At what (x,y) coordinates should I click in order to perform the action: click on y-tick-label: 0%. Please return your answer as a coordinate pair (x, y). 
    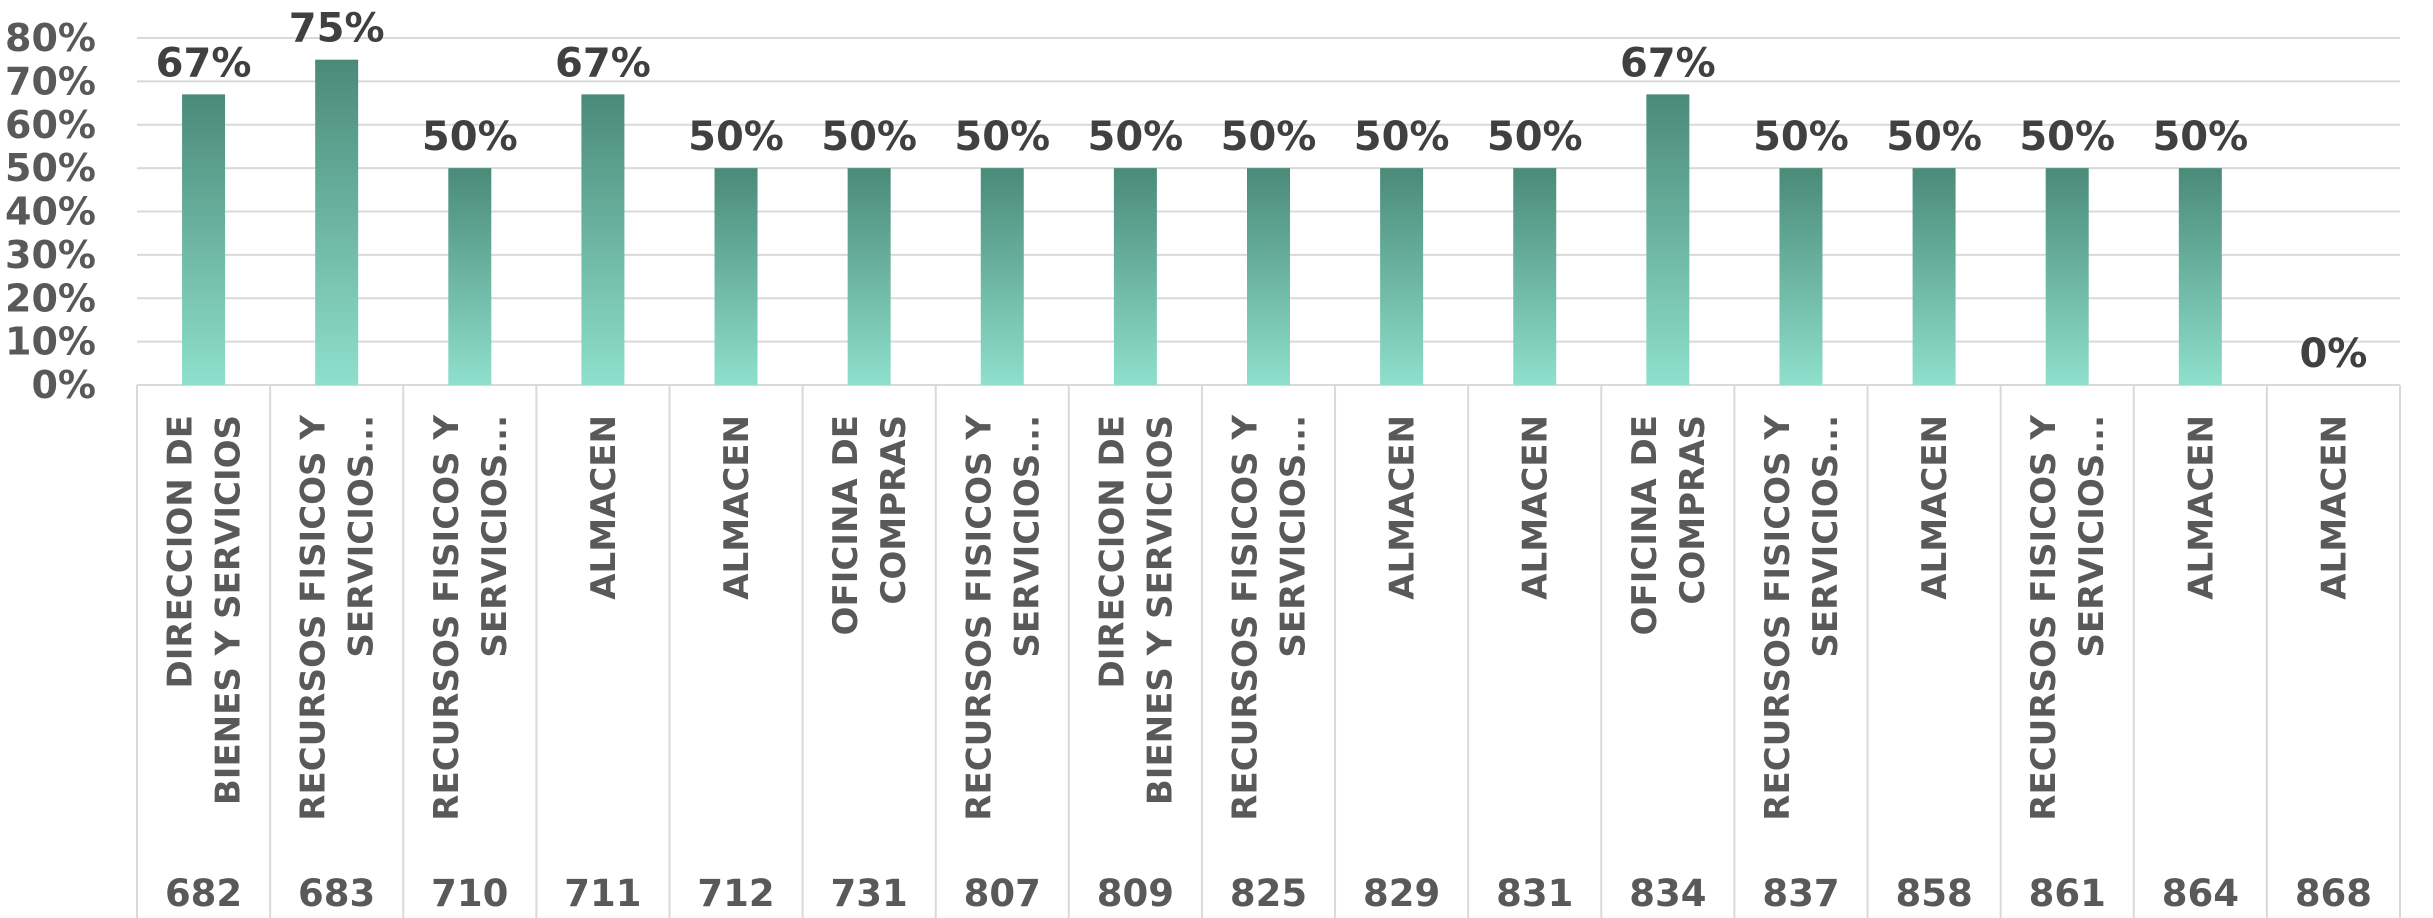
    Looking at the image, I should click on (63, 385).